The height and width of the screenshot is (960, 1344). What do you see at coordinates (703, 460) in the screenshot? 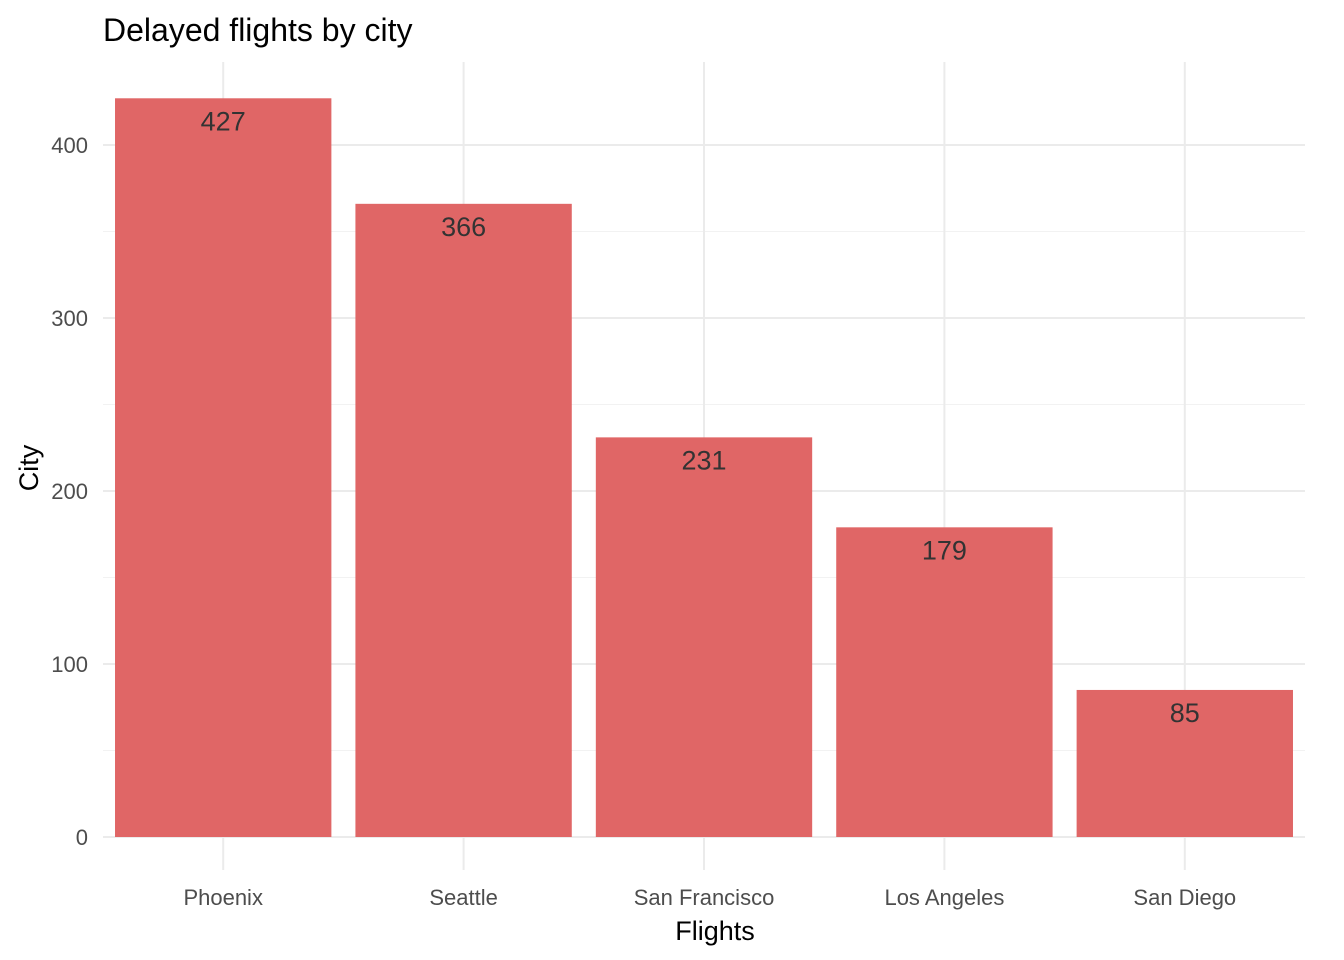
I see `data-label: 231` at bounding box center [703, 460].